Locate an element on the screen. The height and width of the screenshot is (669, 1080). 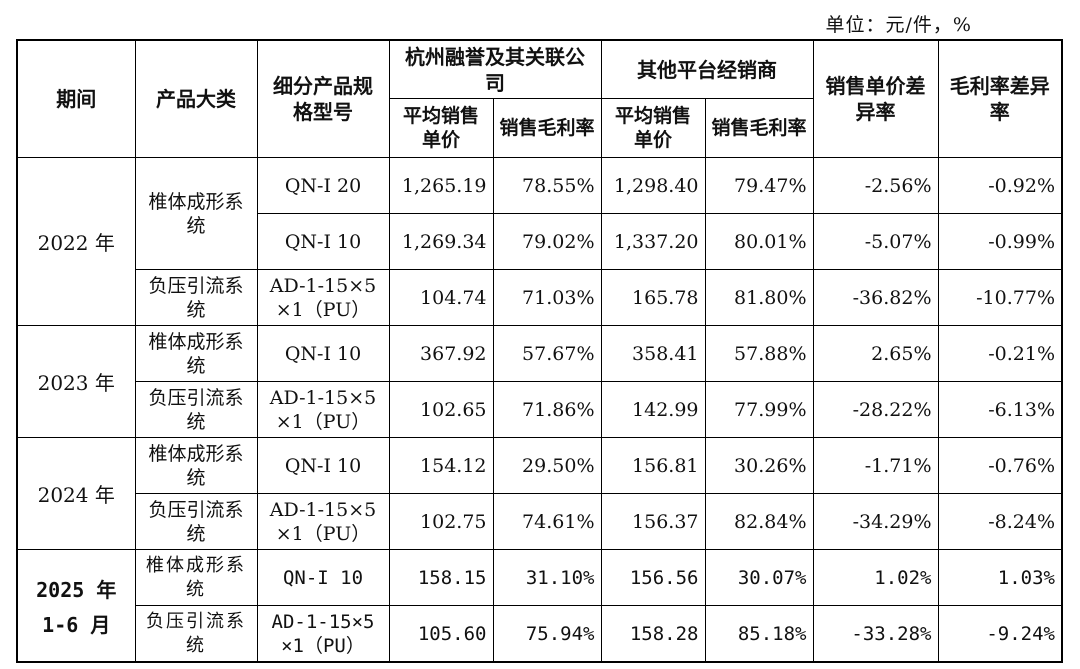
margin-diff-cell: -0.21% is located at coordinates (1000, 353).